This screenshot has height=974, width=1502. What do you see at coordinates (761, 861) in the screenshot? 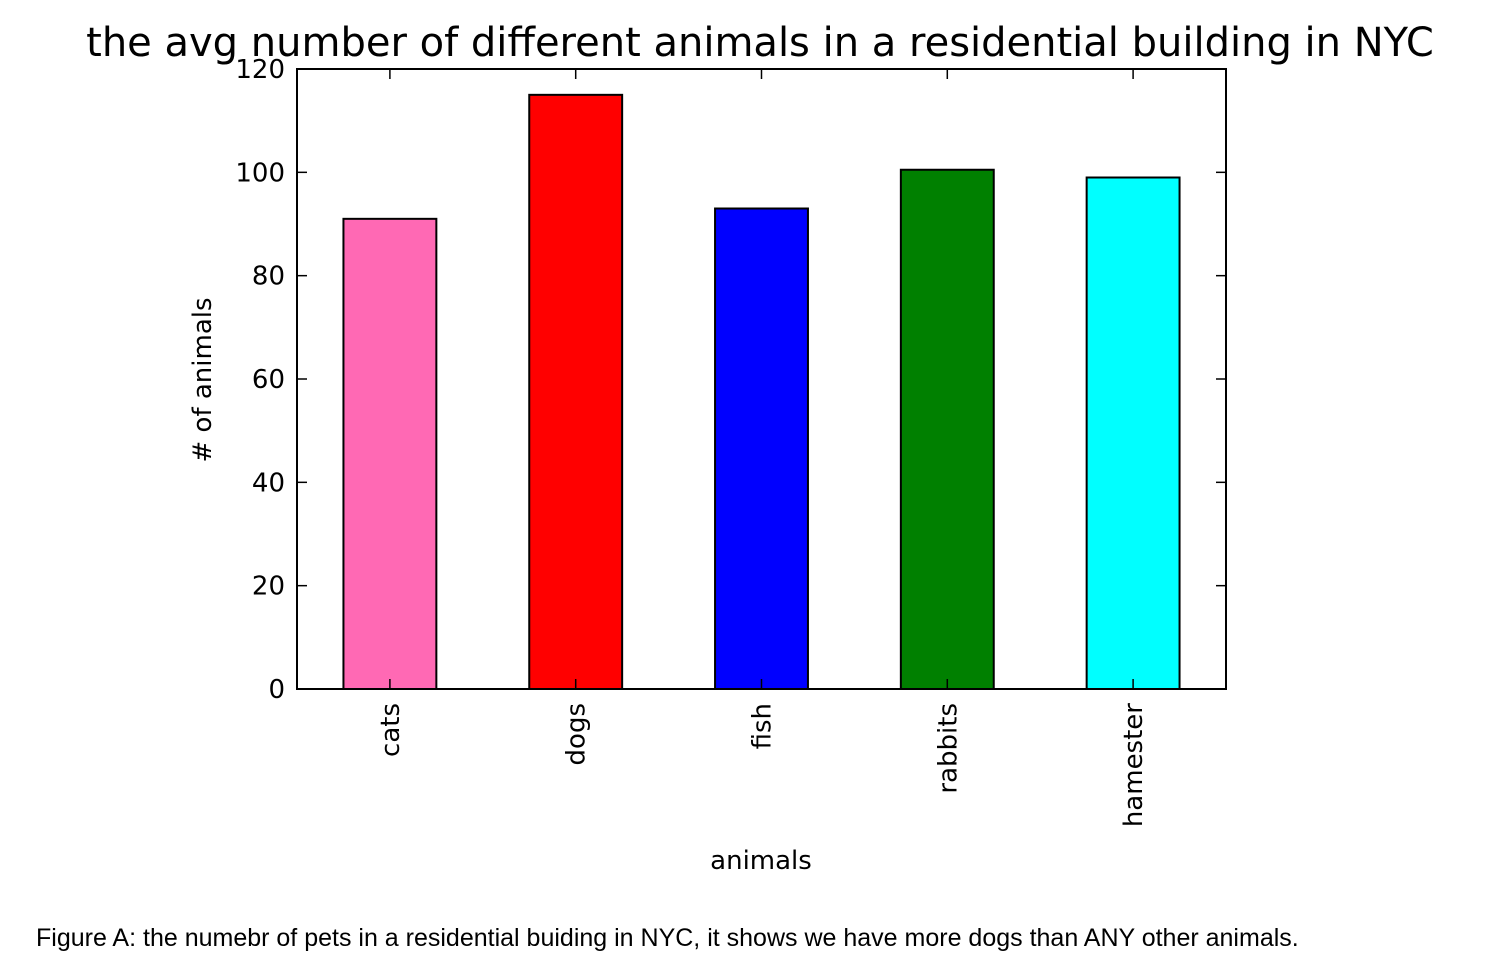
I see `x-axis-label: animals` at bounding box center [761, 861].